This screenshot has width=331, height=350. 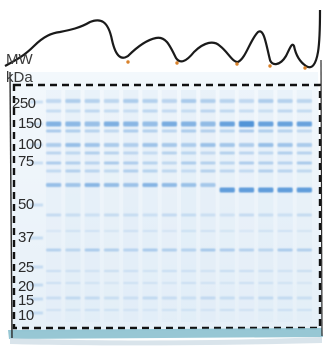 What do you see at coordinates (36, 207) in the screenshot?
I see `marker-ladder` at bounding box center [36, 207].